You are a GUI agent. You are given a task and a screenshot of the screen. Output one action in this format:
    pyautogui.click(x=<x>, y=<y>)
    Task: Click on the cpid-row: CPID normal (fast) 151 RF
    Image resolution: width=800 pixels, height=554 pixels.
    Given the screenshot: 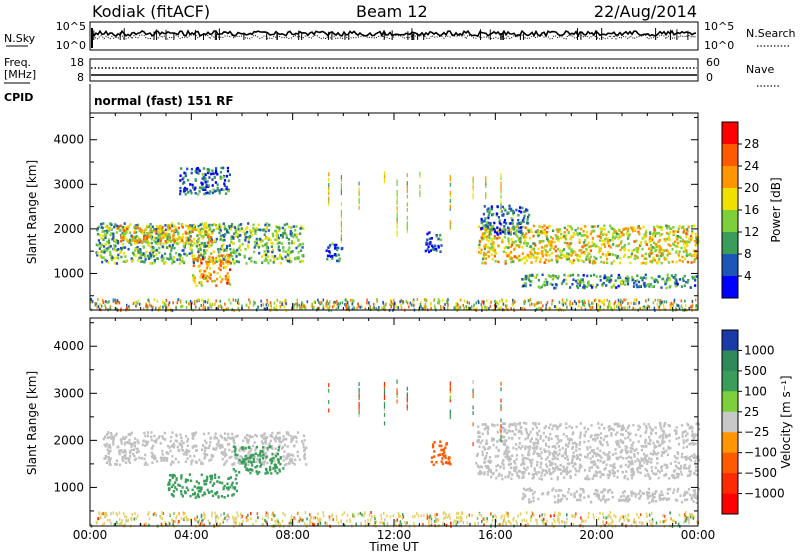 What is the action you would take?
    pyautogui.click(x=119, y=98)
    